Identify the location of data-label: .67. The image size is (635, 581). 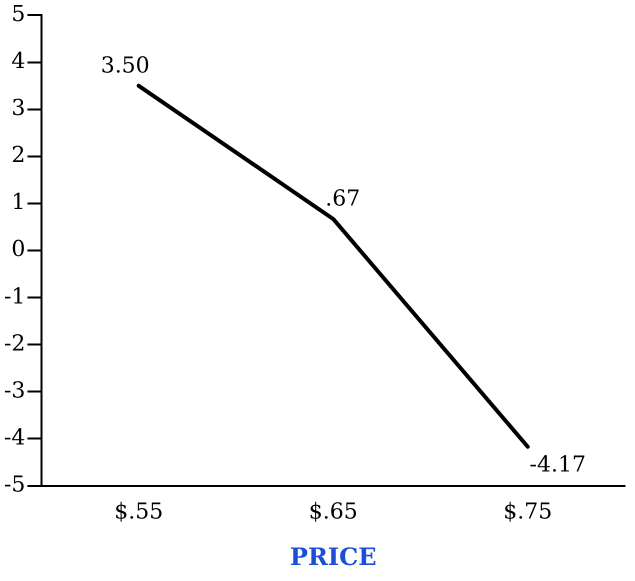
(342, 199).